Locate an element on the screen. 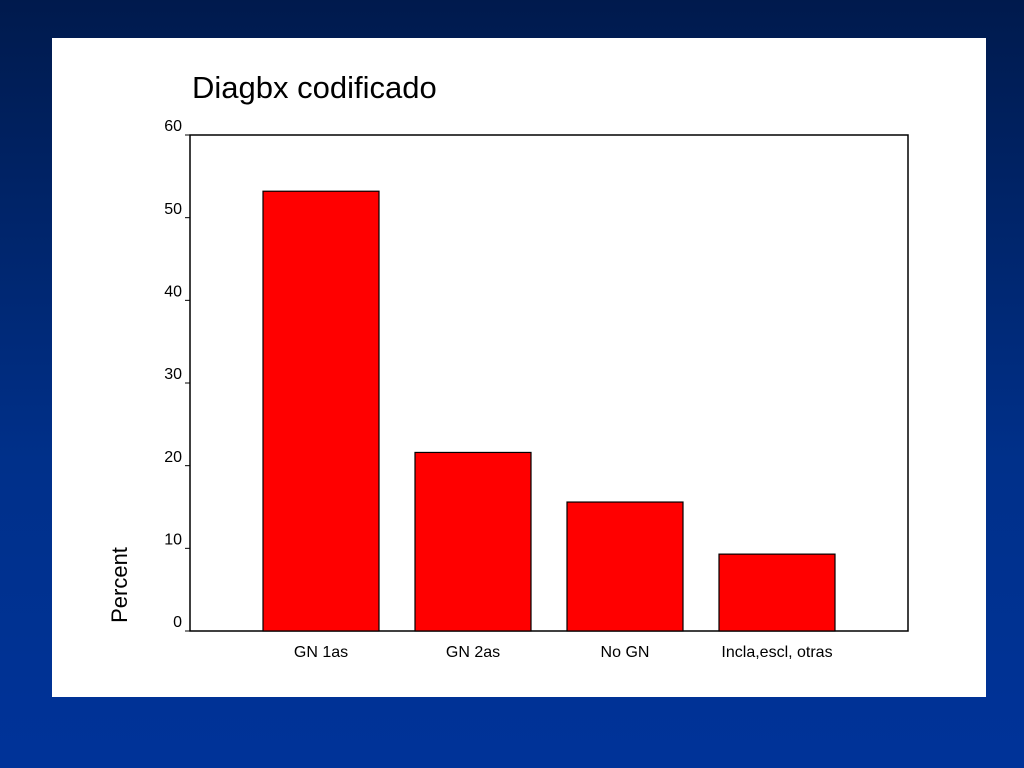  y-axis-label: Percent is located at coordinates (119, 585).